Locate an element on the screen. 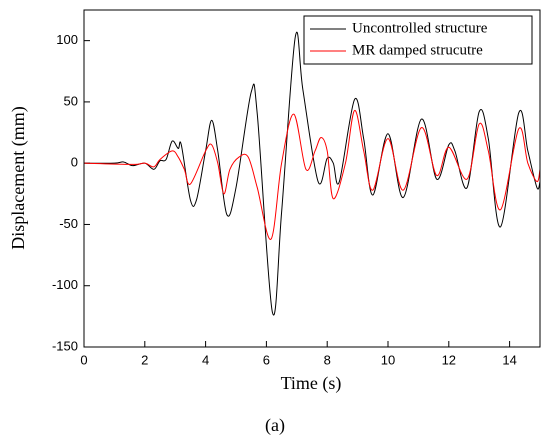  x-tick-label: 14 is located at coordinates (509, 359).